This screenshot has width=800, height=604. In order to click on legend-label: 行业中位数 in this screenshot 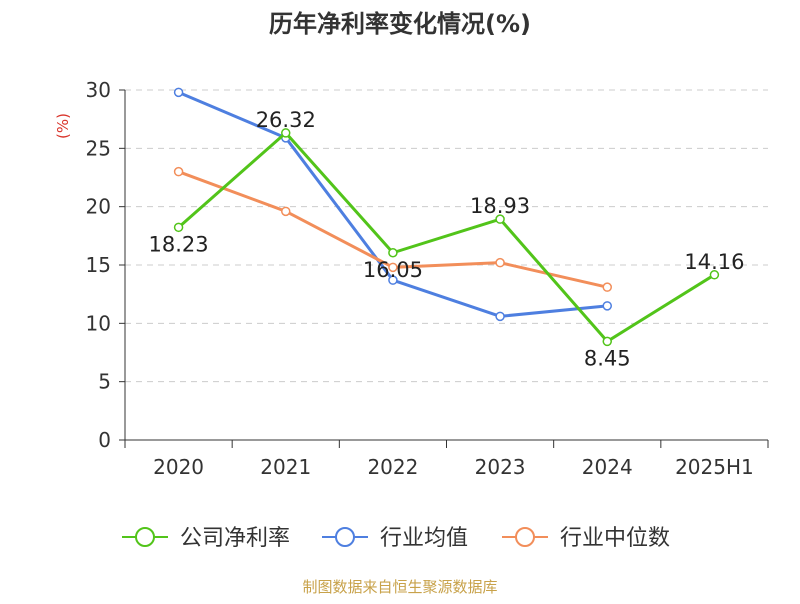, I will do `click(615, 538)`.